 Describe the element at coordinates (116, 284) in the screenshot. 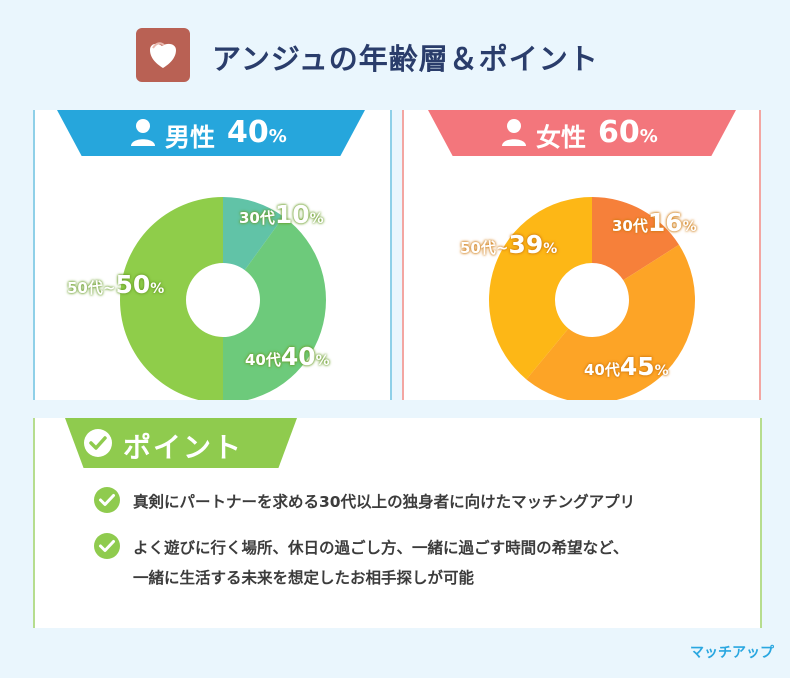

I see `male-label-50s: 50代~50%` at that location.